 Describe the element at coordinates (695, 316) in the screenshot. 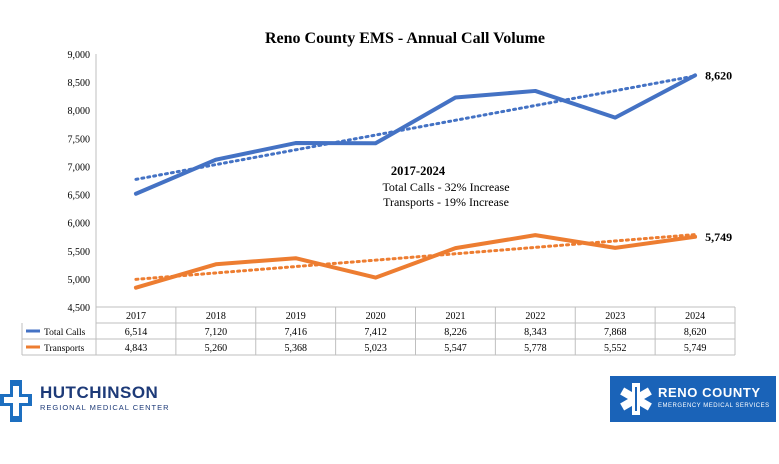

I see `x-tick-label: 2024` at that location.